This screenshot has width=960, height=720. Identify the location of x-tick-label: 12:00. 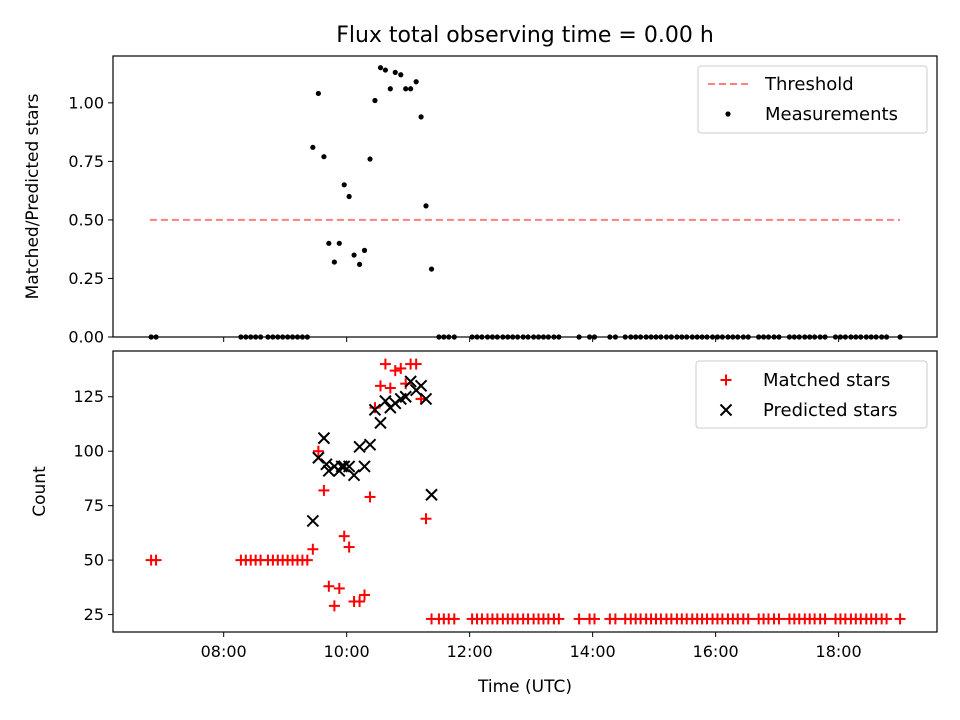
(470, 651).